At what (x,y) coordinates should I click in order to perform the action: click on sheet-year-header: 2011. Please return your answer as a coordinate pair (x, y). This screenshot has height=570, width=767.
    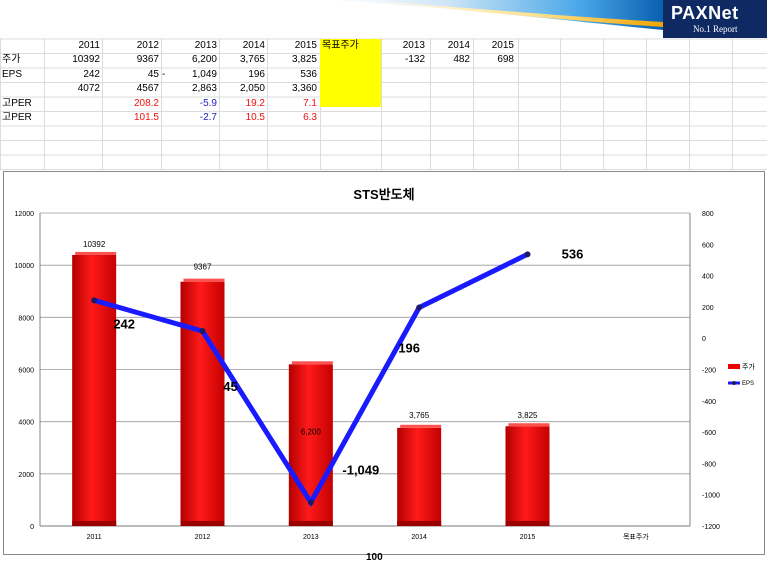
    Looking at the image, I should click on (89, 45).